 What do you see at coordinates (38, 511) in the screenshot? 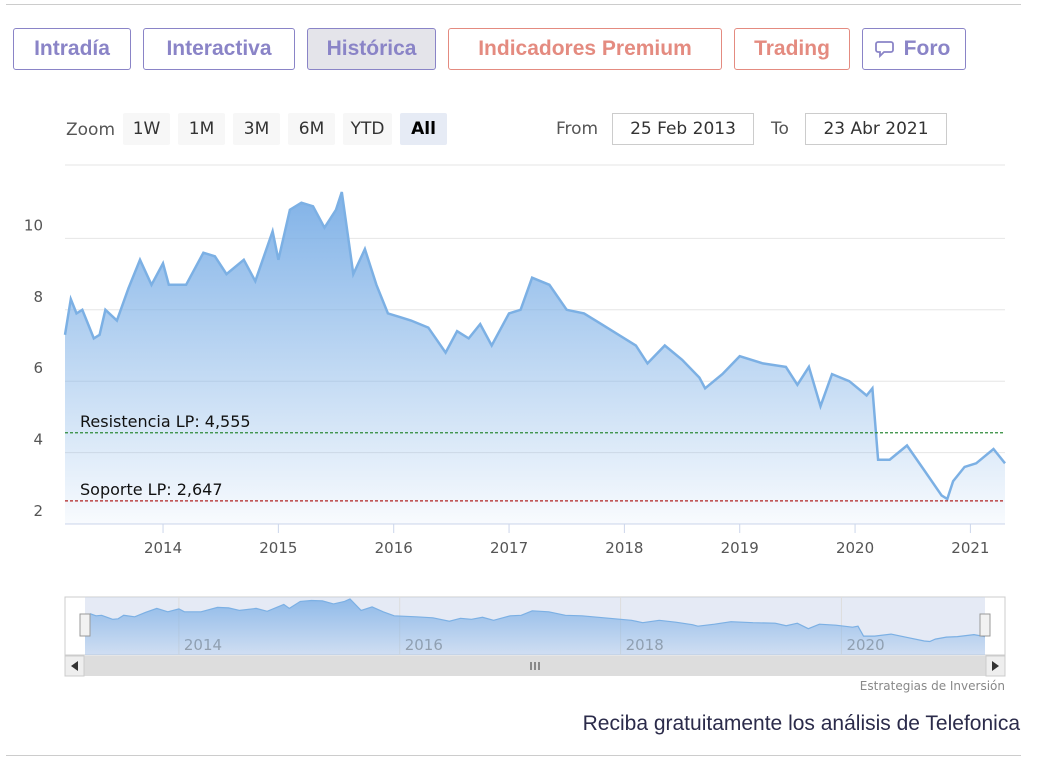
I see `y-tick-label: 2` at bounding box center [38, 511].